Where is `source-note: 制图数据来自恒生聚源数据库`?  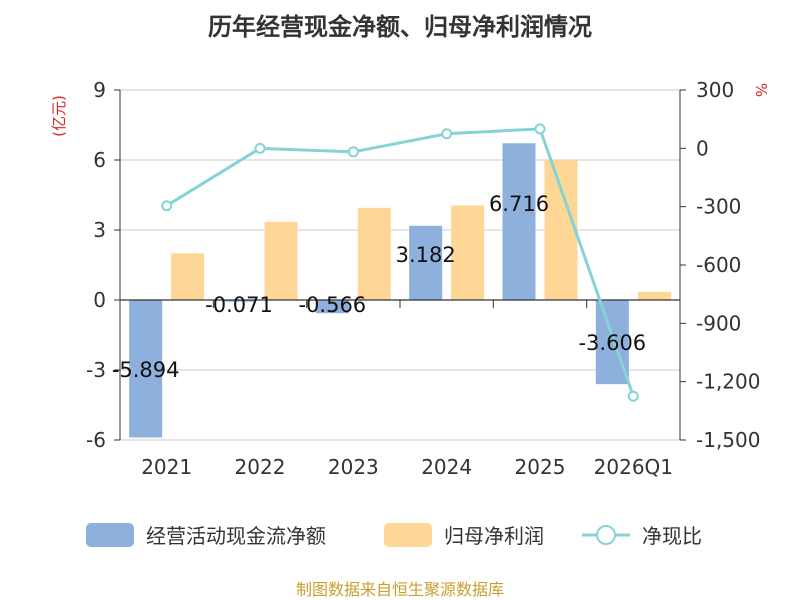
source-note: 制图数据来自恒生聚源数据库 is located at coordinates (400, 589).